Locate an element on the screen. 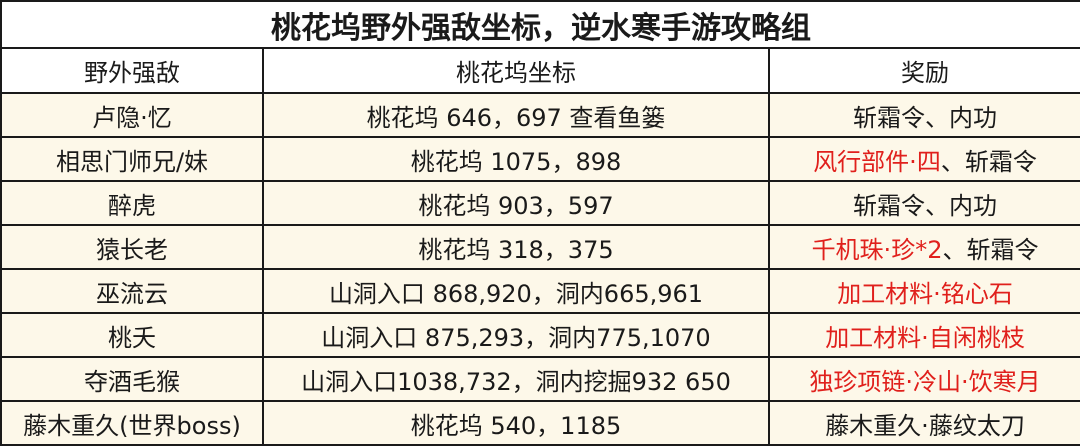 The image size is (1080, 446). header-enemy: 野外强敌 is located at coordinates (132, 70).